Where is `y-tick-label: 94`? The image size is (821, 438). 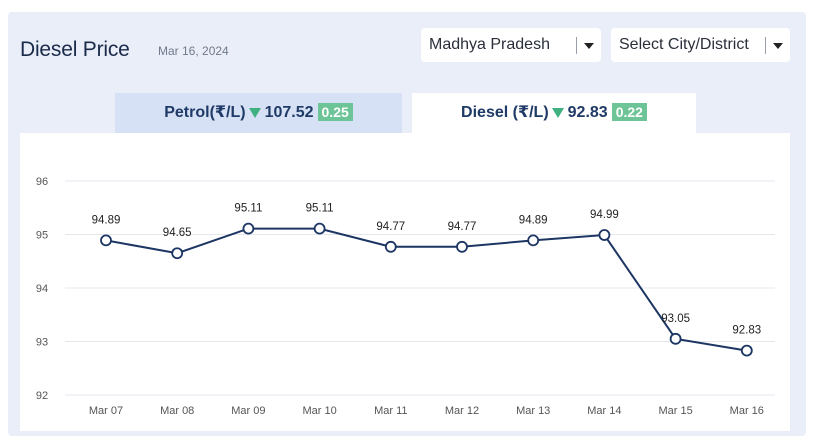
y-tick-label: 94 is located at coordinates (42, 289).